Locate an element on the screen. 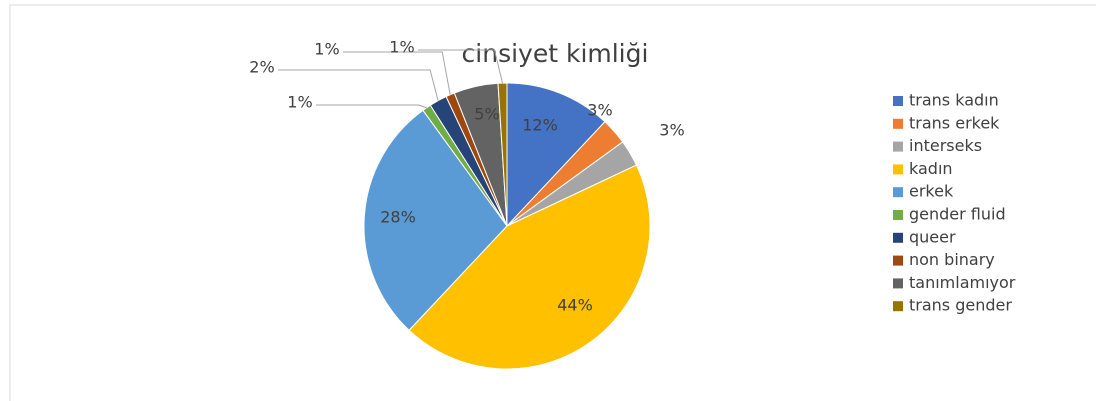  legend-label: trans kadın is located at coordinates (954, 100).